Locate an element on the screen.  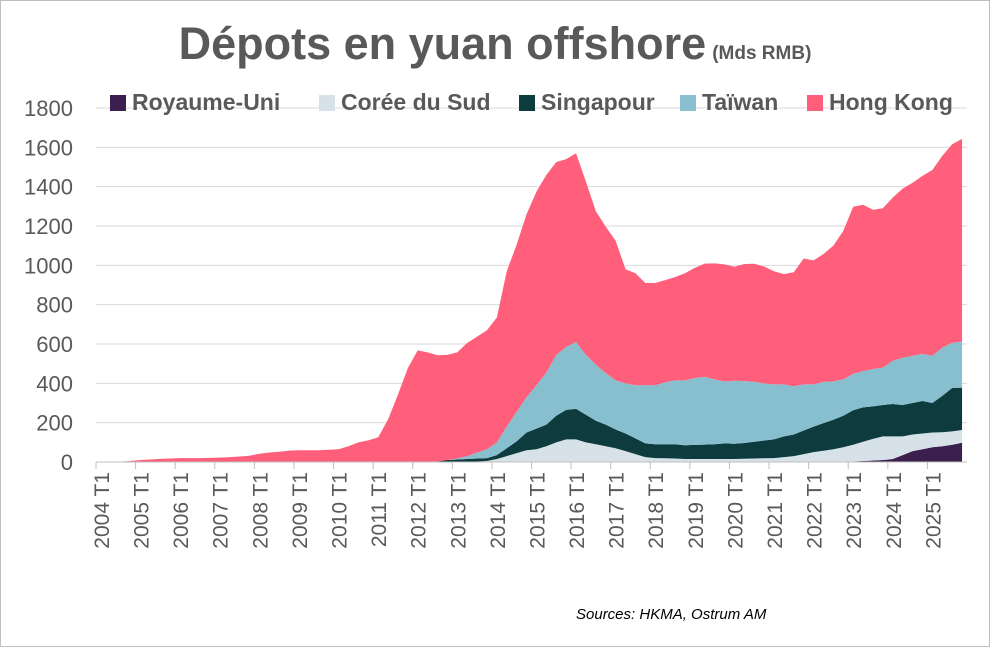
y-tick-label: 1000 is located at coordinates (48, 265).